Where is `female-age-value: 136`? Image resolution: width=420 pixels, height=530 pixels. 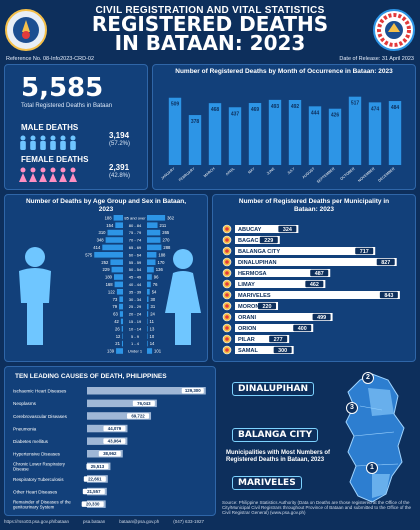
female-age-value: 136 is located at coordinates (160, 269).